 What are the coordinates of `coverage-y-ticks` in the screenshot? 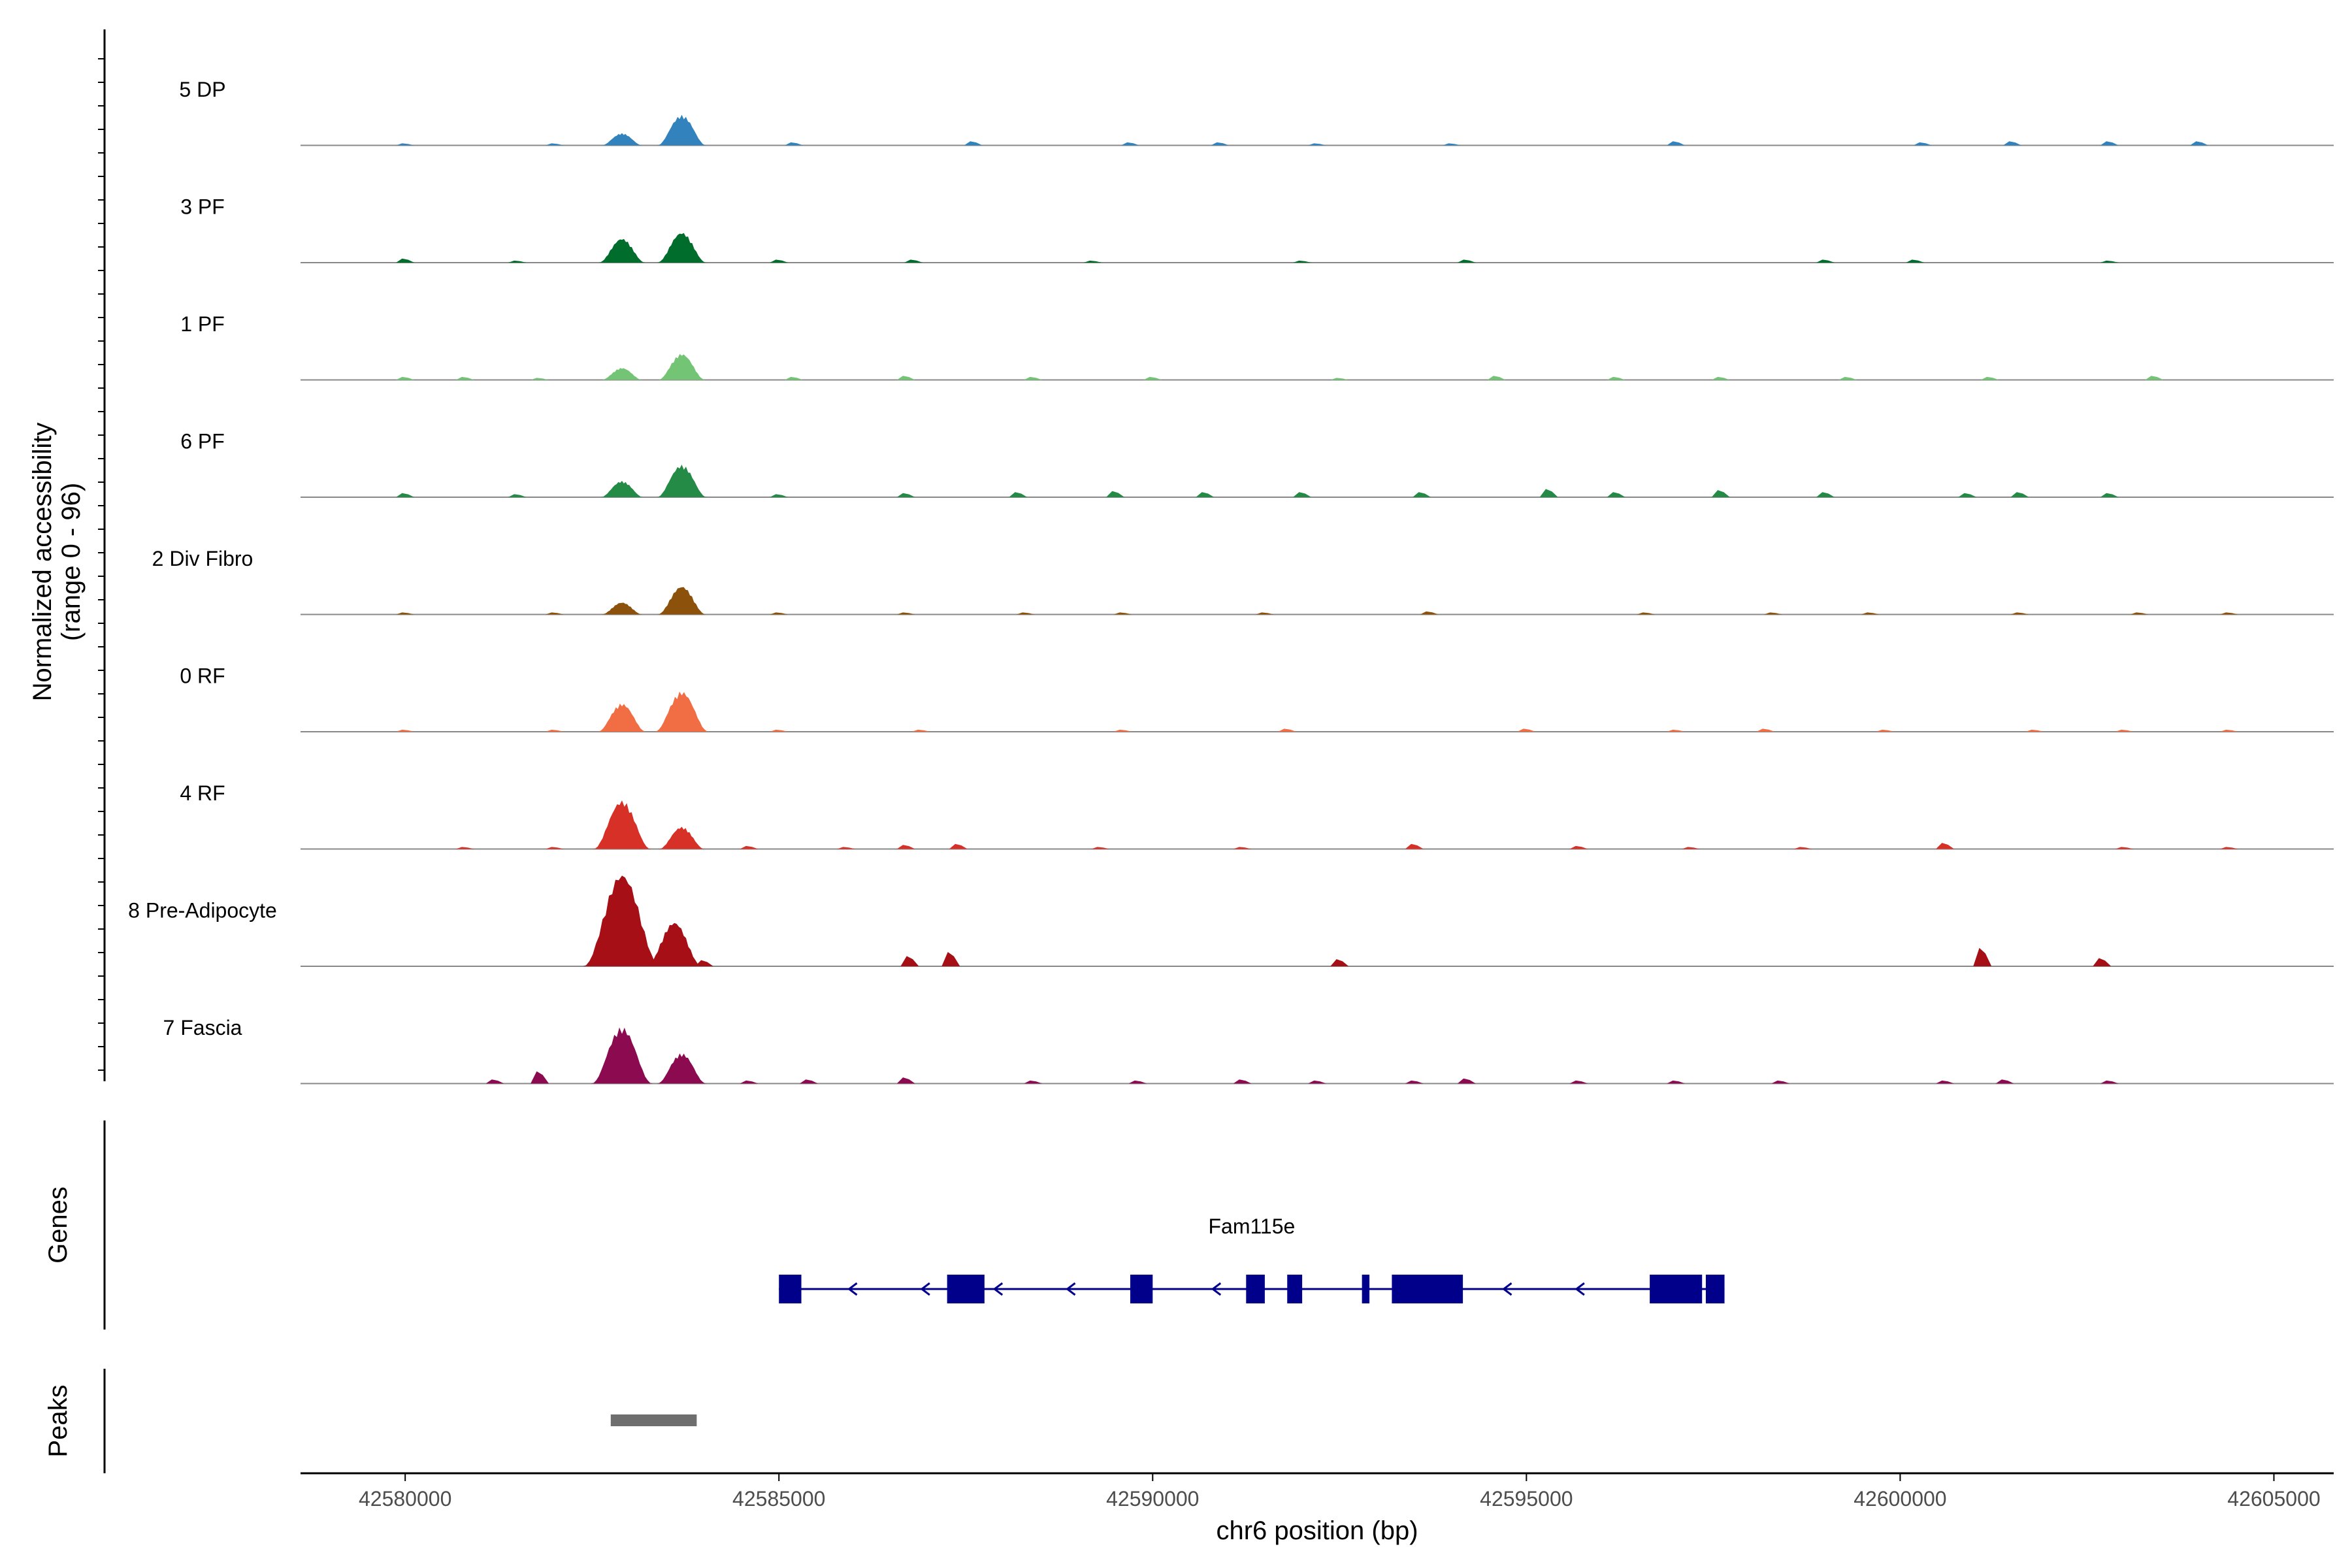 It's located at (101, 564).